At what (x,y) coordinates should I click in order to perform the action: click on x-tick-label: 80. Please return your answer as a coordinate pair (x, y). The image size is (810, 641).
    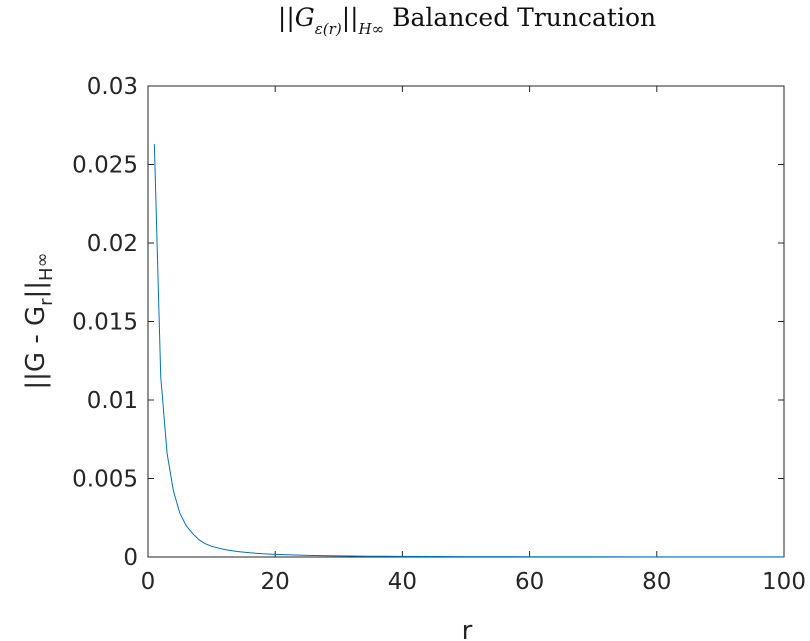
    Looking at the image, I should click on (656, 582).